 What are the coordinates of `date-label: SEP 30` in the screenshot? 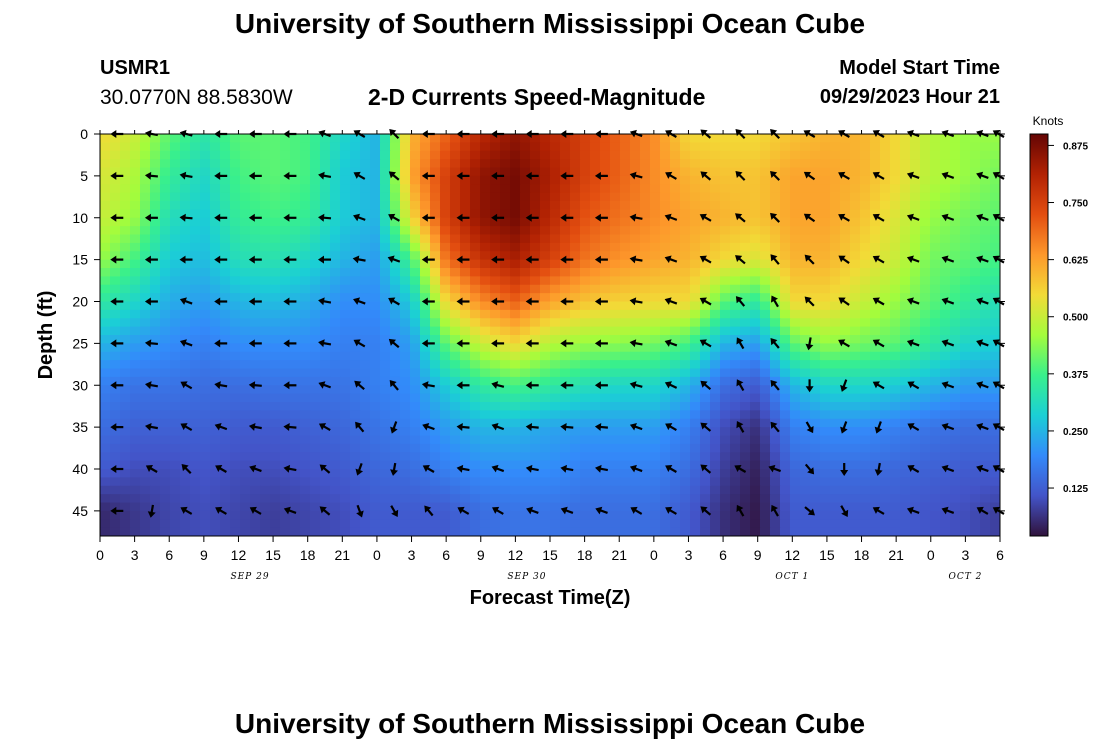 It's located at (526, 577).